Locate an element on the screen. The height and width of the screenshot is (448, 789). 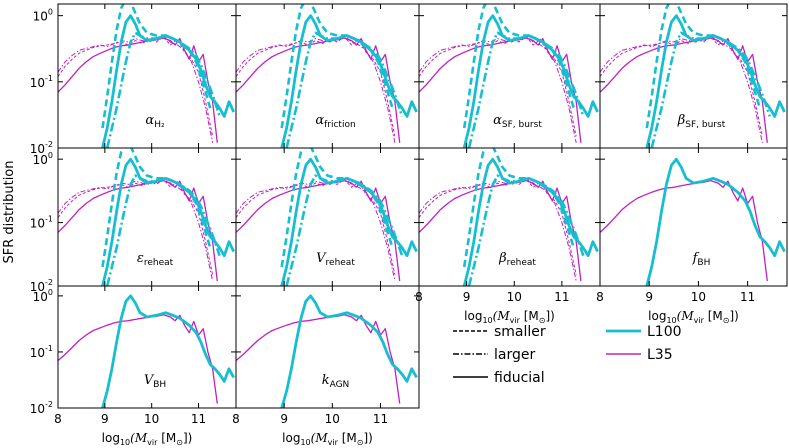
panel-3-curves is located at coordinates (509, 76).